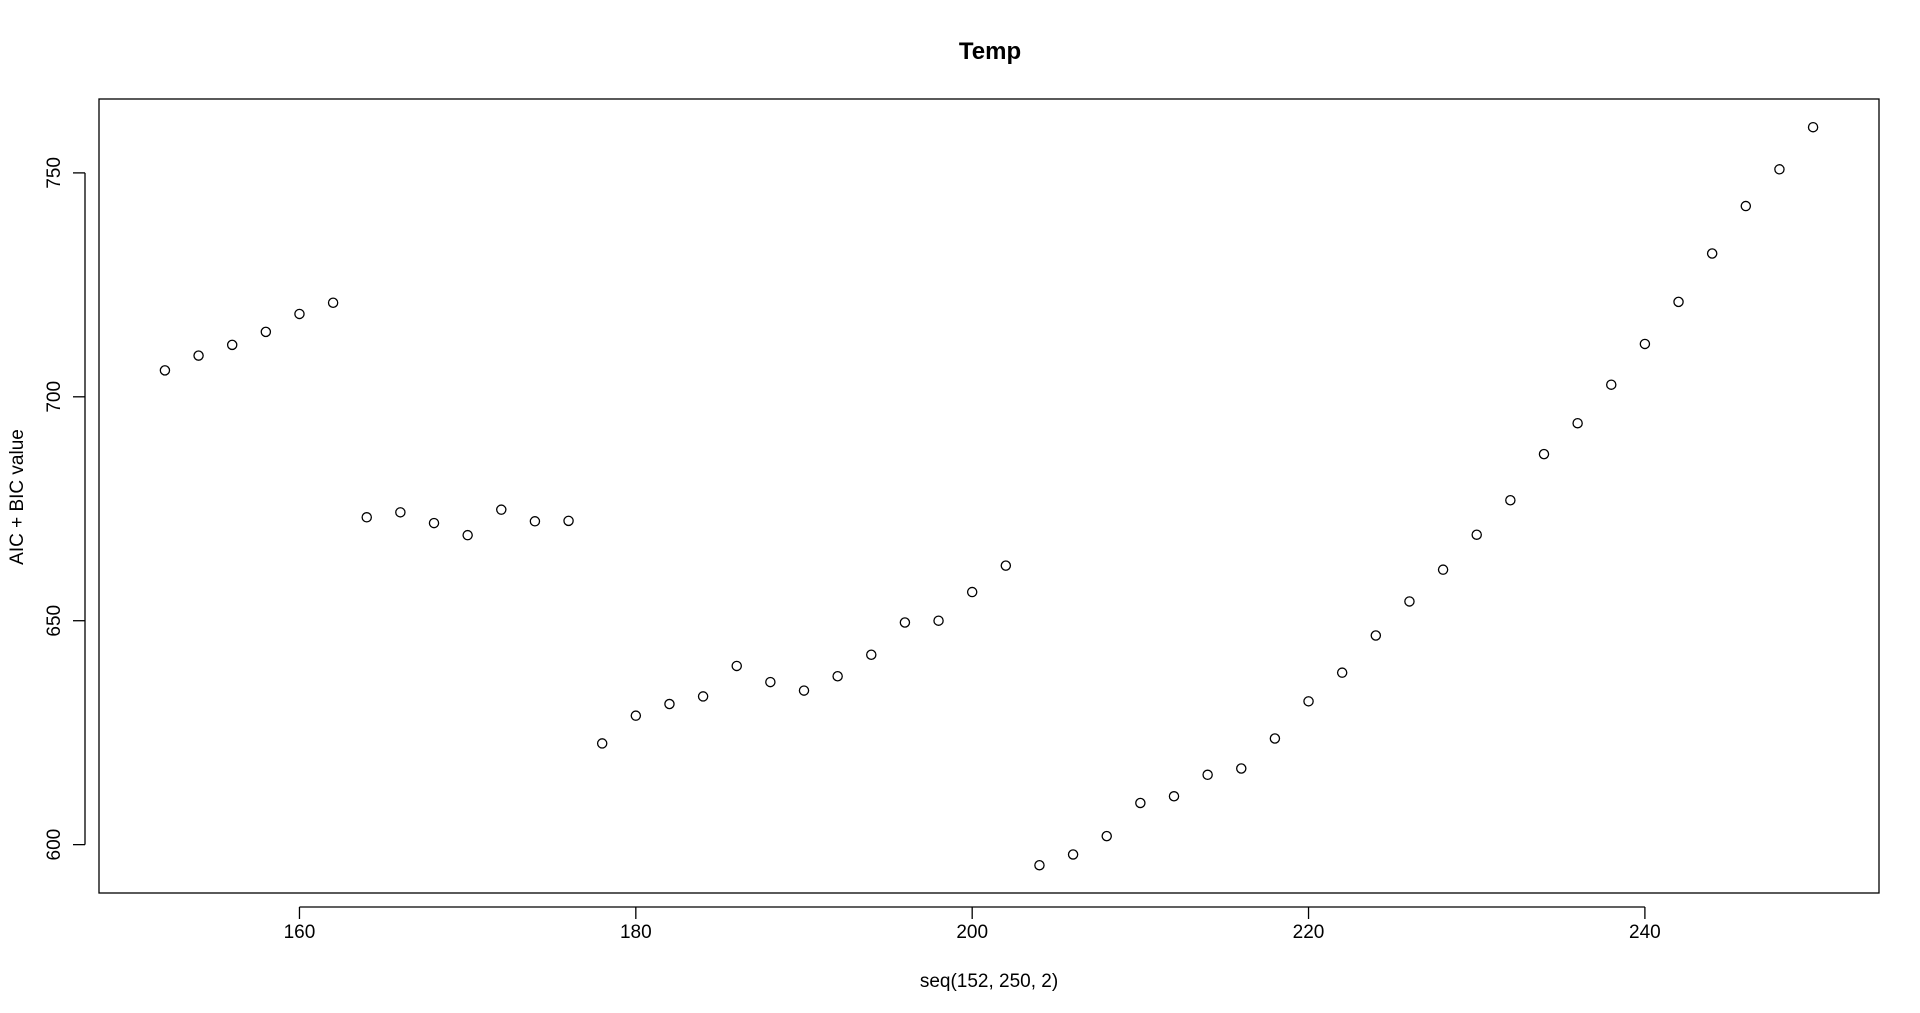 The height and width of the screenshot is (1013, 1920). Describe the element at coordinates (989, 981) in the screenshot. I see `x-axis-label: seq(152, 250, 2)` at that location.